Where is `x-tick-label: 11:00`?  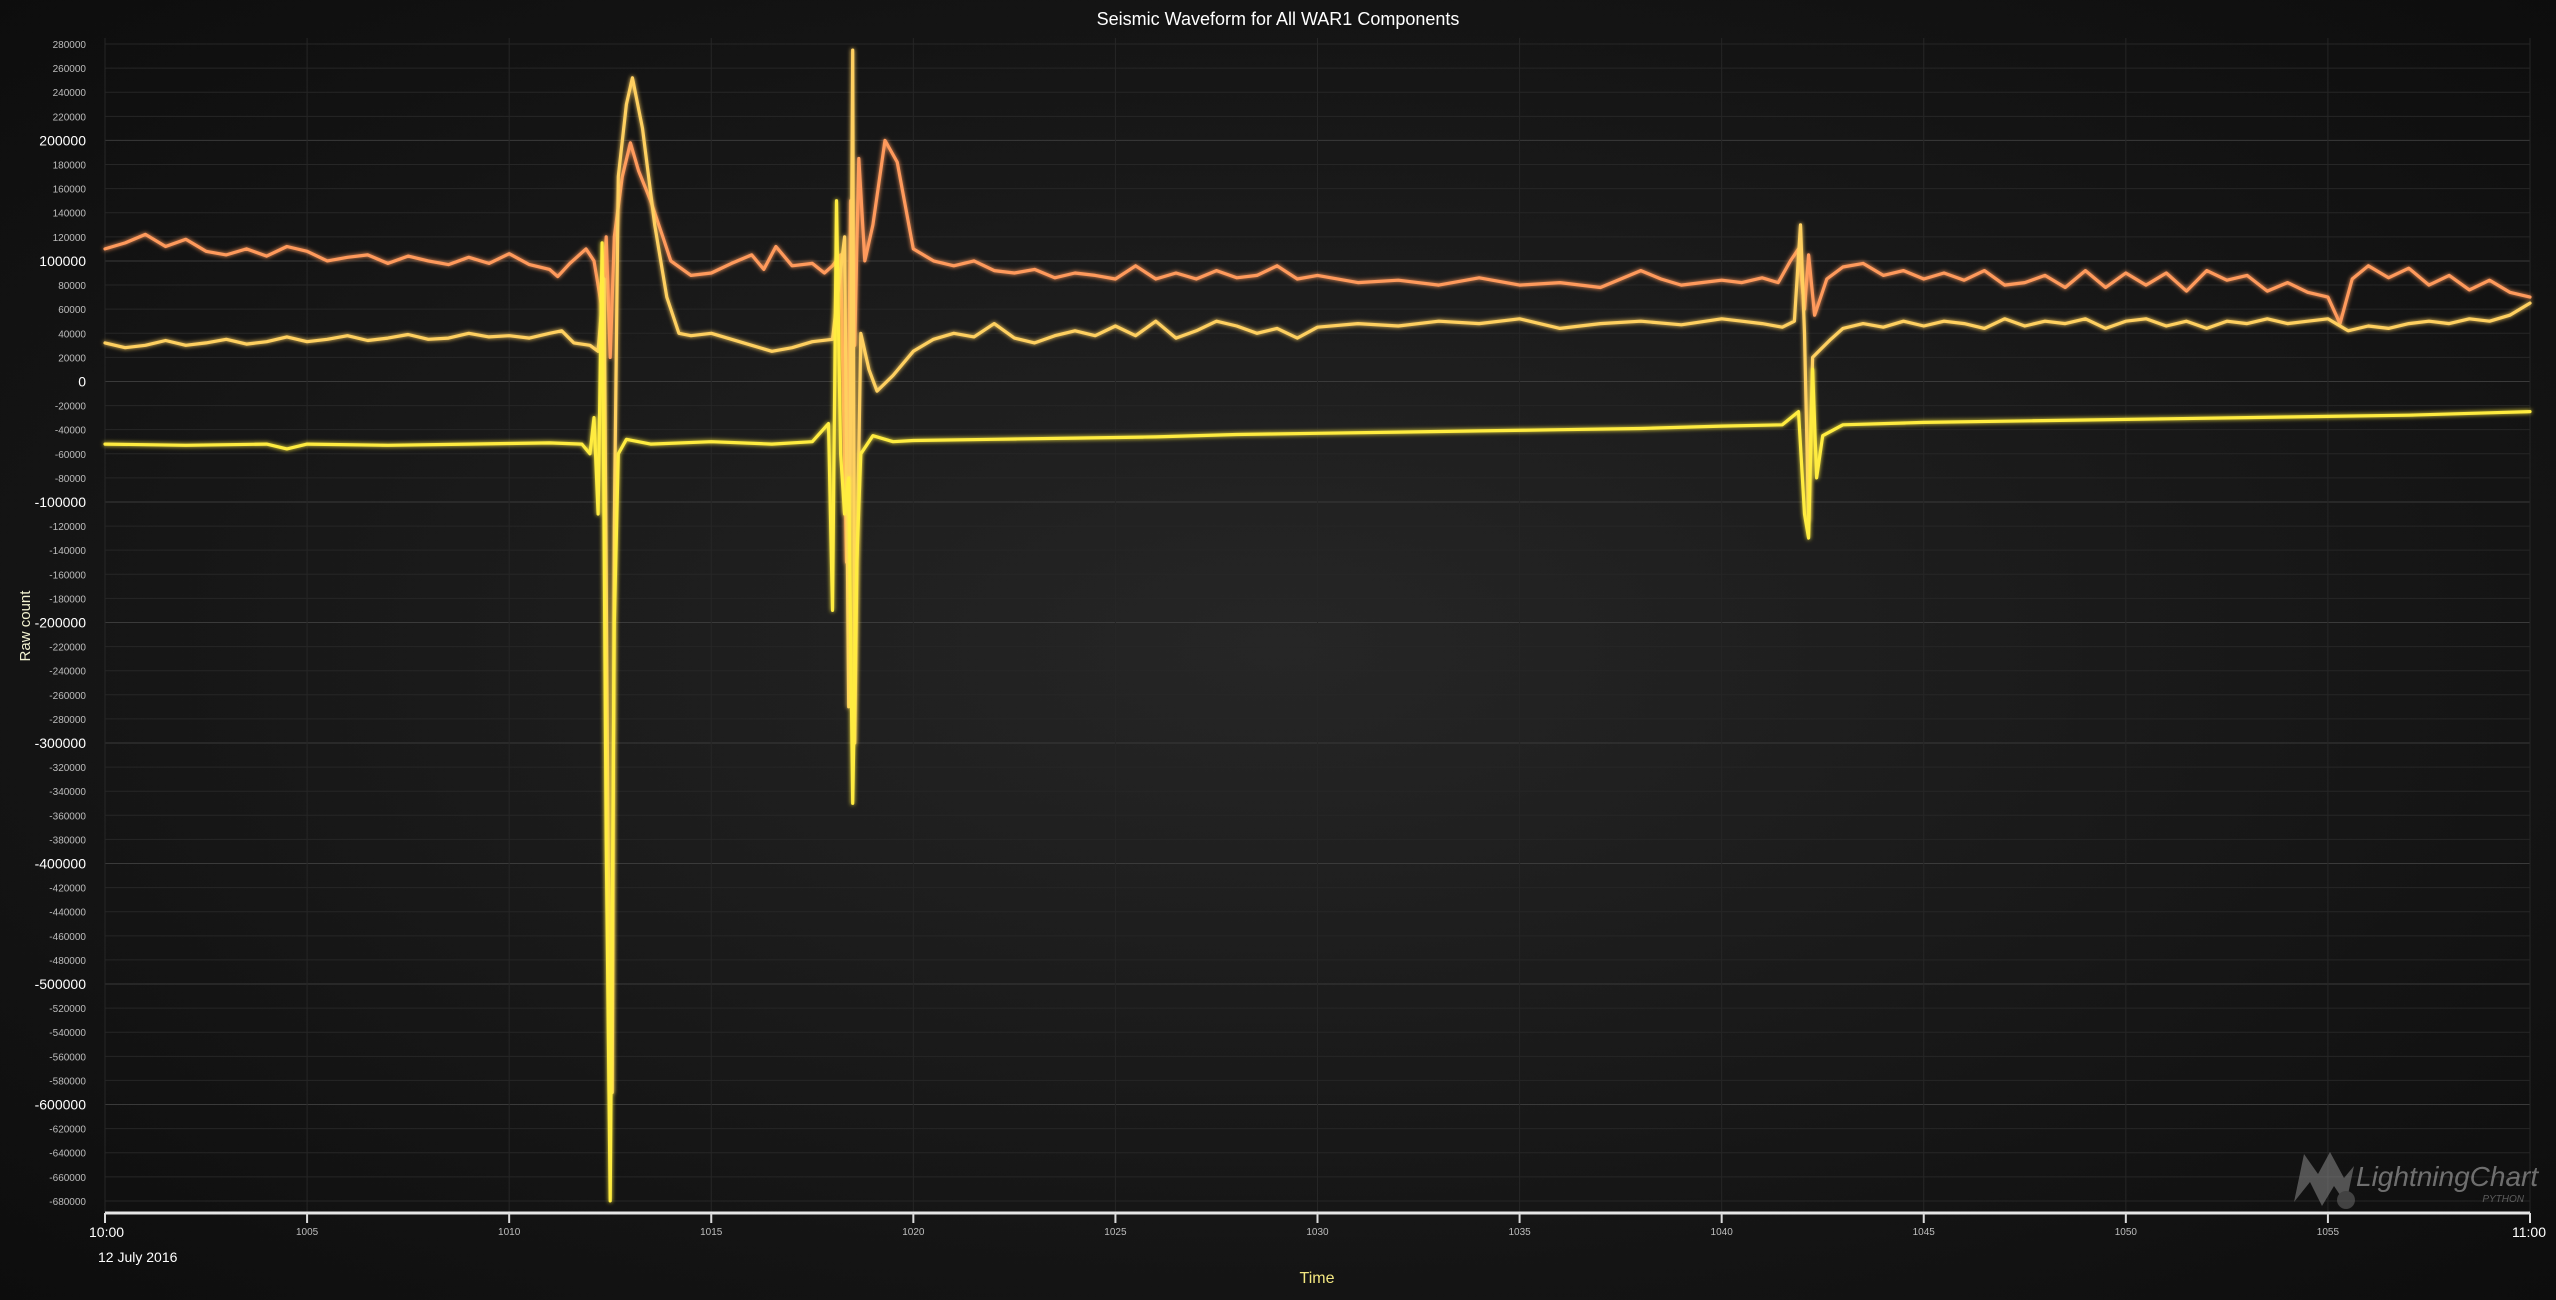
x-tick-label: 11:00 is located at coordinates (2529, 1232).